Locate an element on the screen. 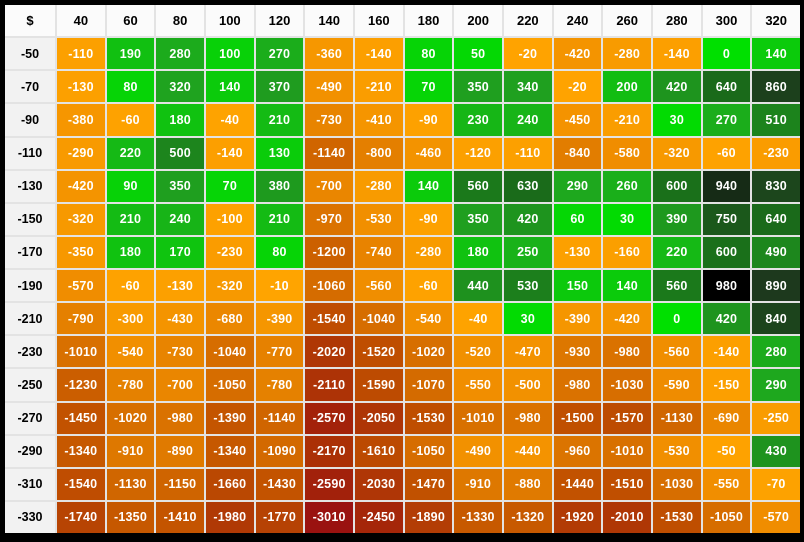  matrix-cell: -10 is located at coordinates (279, 286).